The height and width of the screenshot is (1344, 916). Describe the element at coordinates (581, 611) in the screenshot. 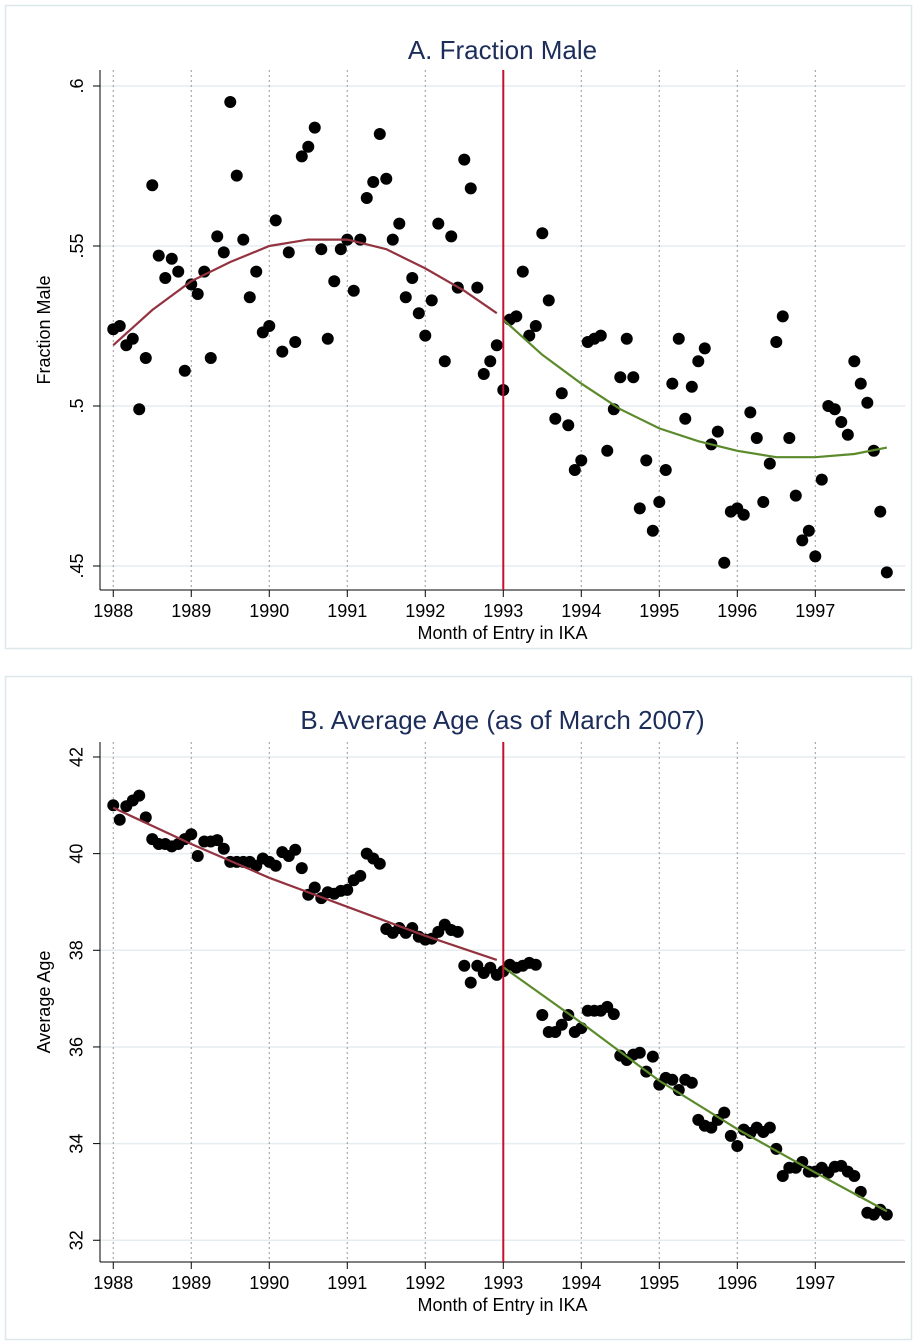

I see `x-tick-label: 1994` at that location.